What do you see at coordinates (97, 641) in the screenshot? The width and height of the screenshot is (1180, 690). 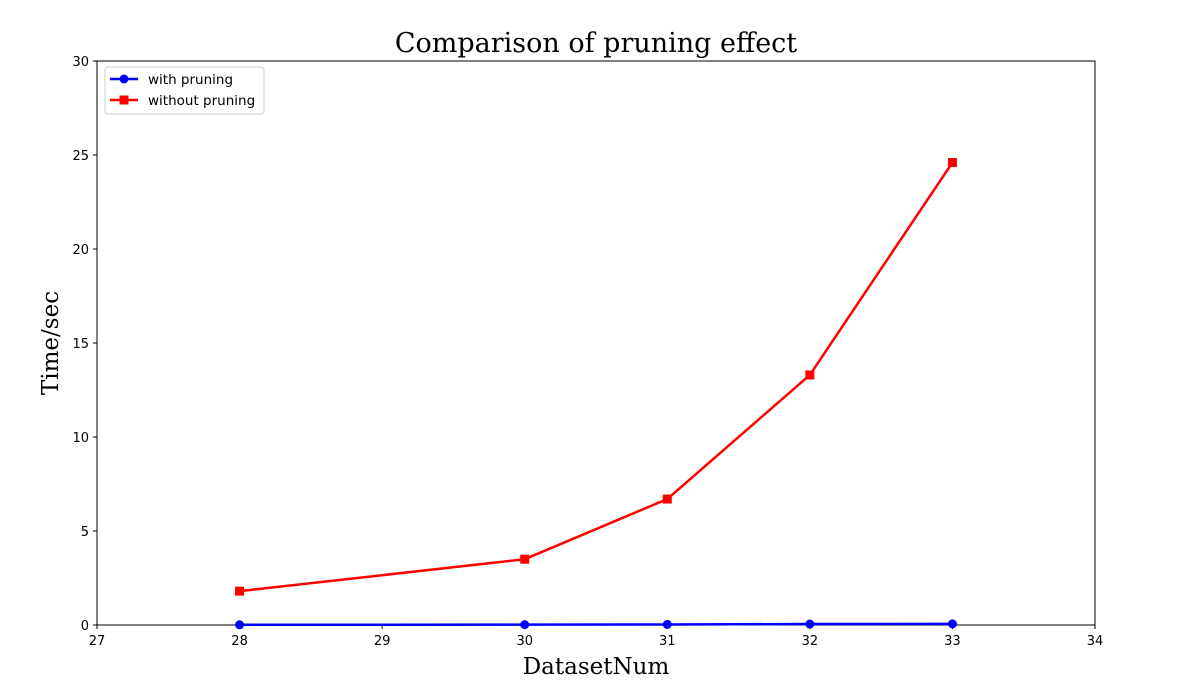 I see `x-tick-label: 27` at bounding box center [97, 641].